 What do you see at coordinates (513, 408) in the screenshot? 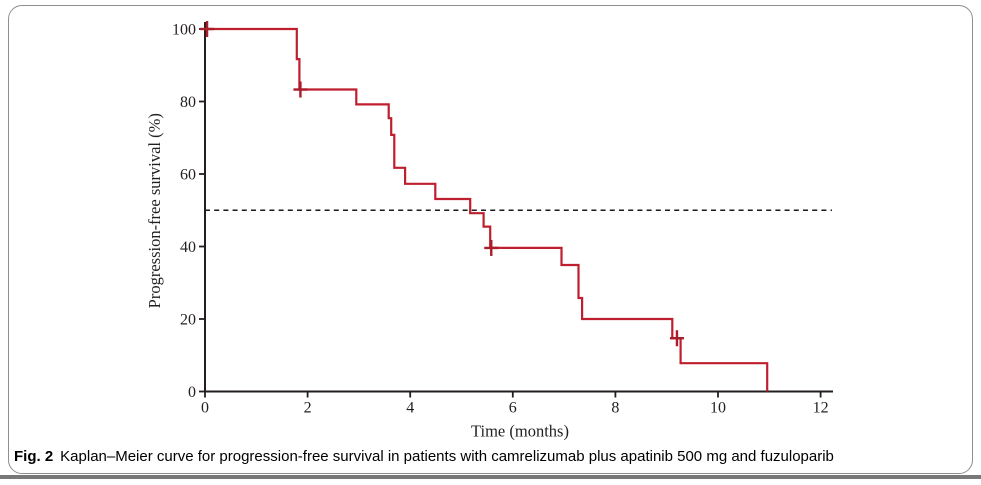
I see `x-tick-label: 6` at bounding box center [513, 408].